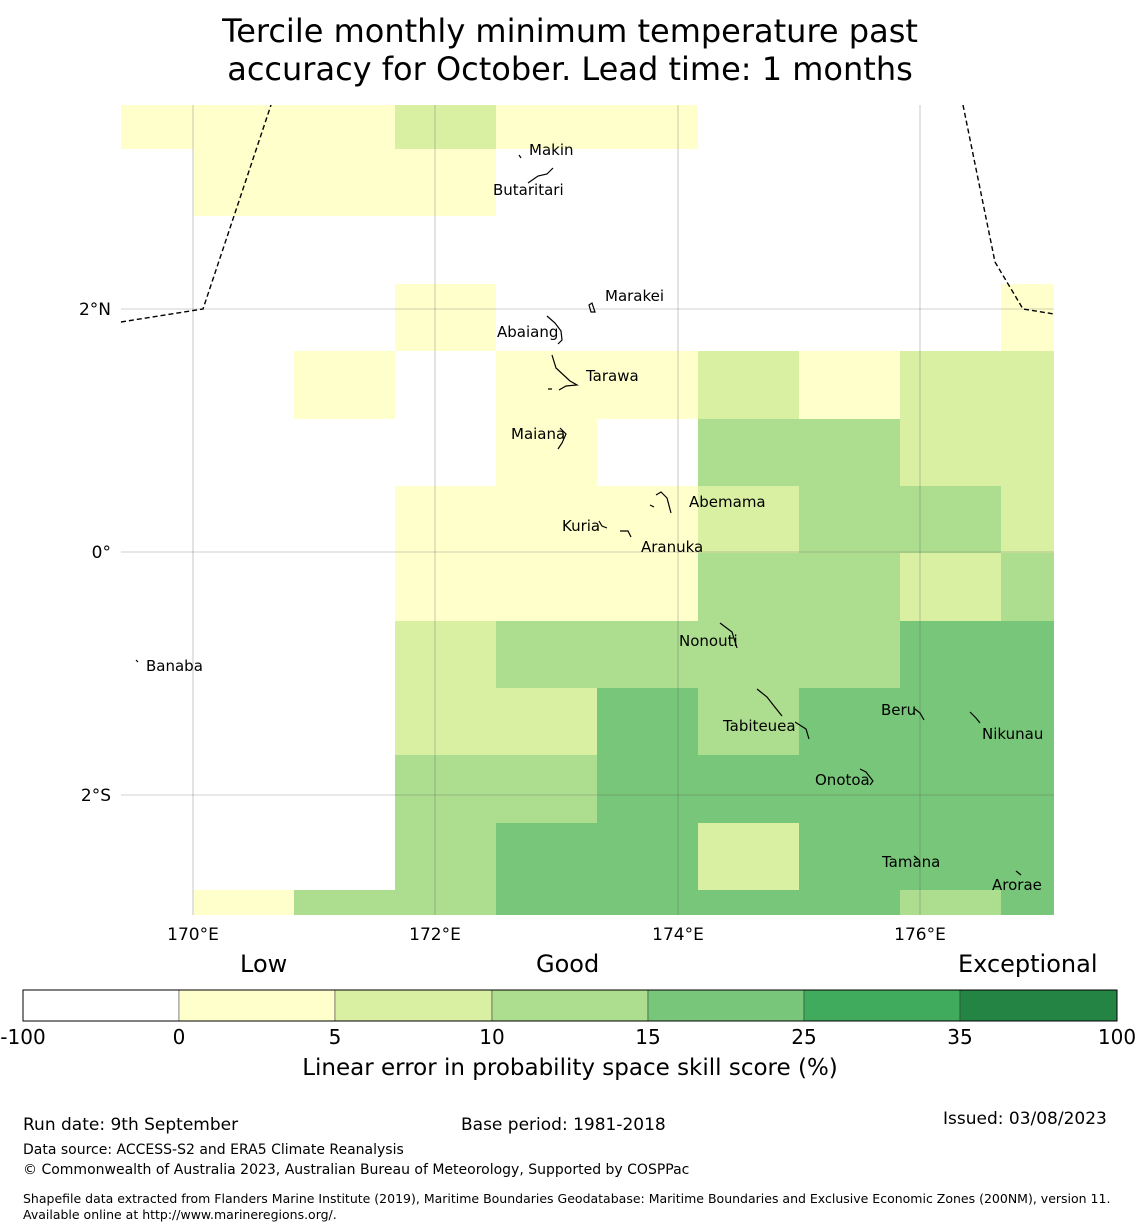 The height and width of the screenshot is (1230, 1140). I want to click on label-nikunau: Nikunau, so click(1012, 734).